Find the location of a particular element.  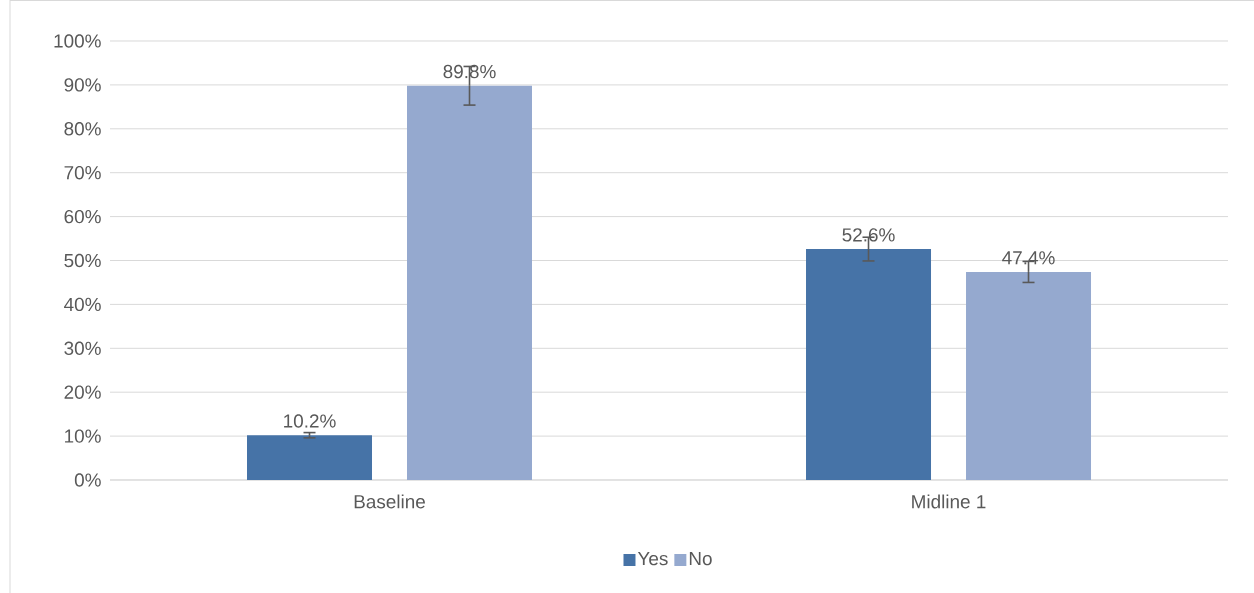

y-tick-label: 50% is located at coordinates (82, 260).